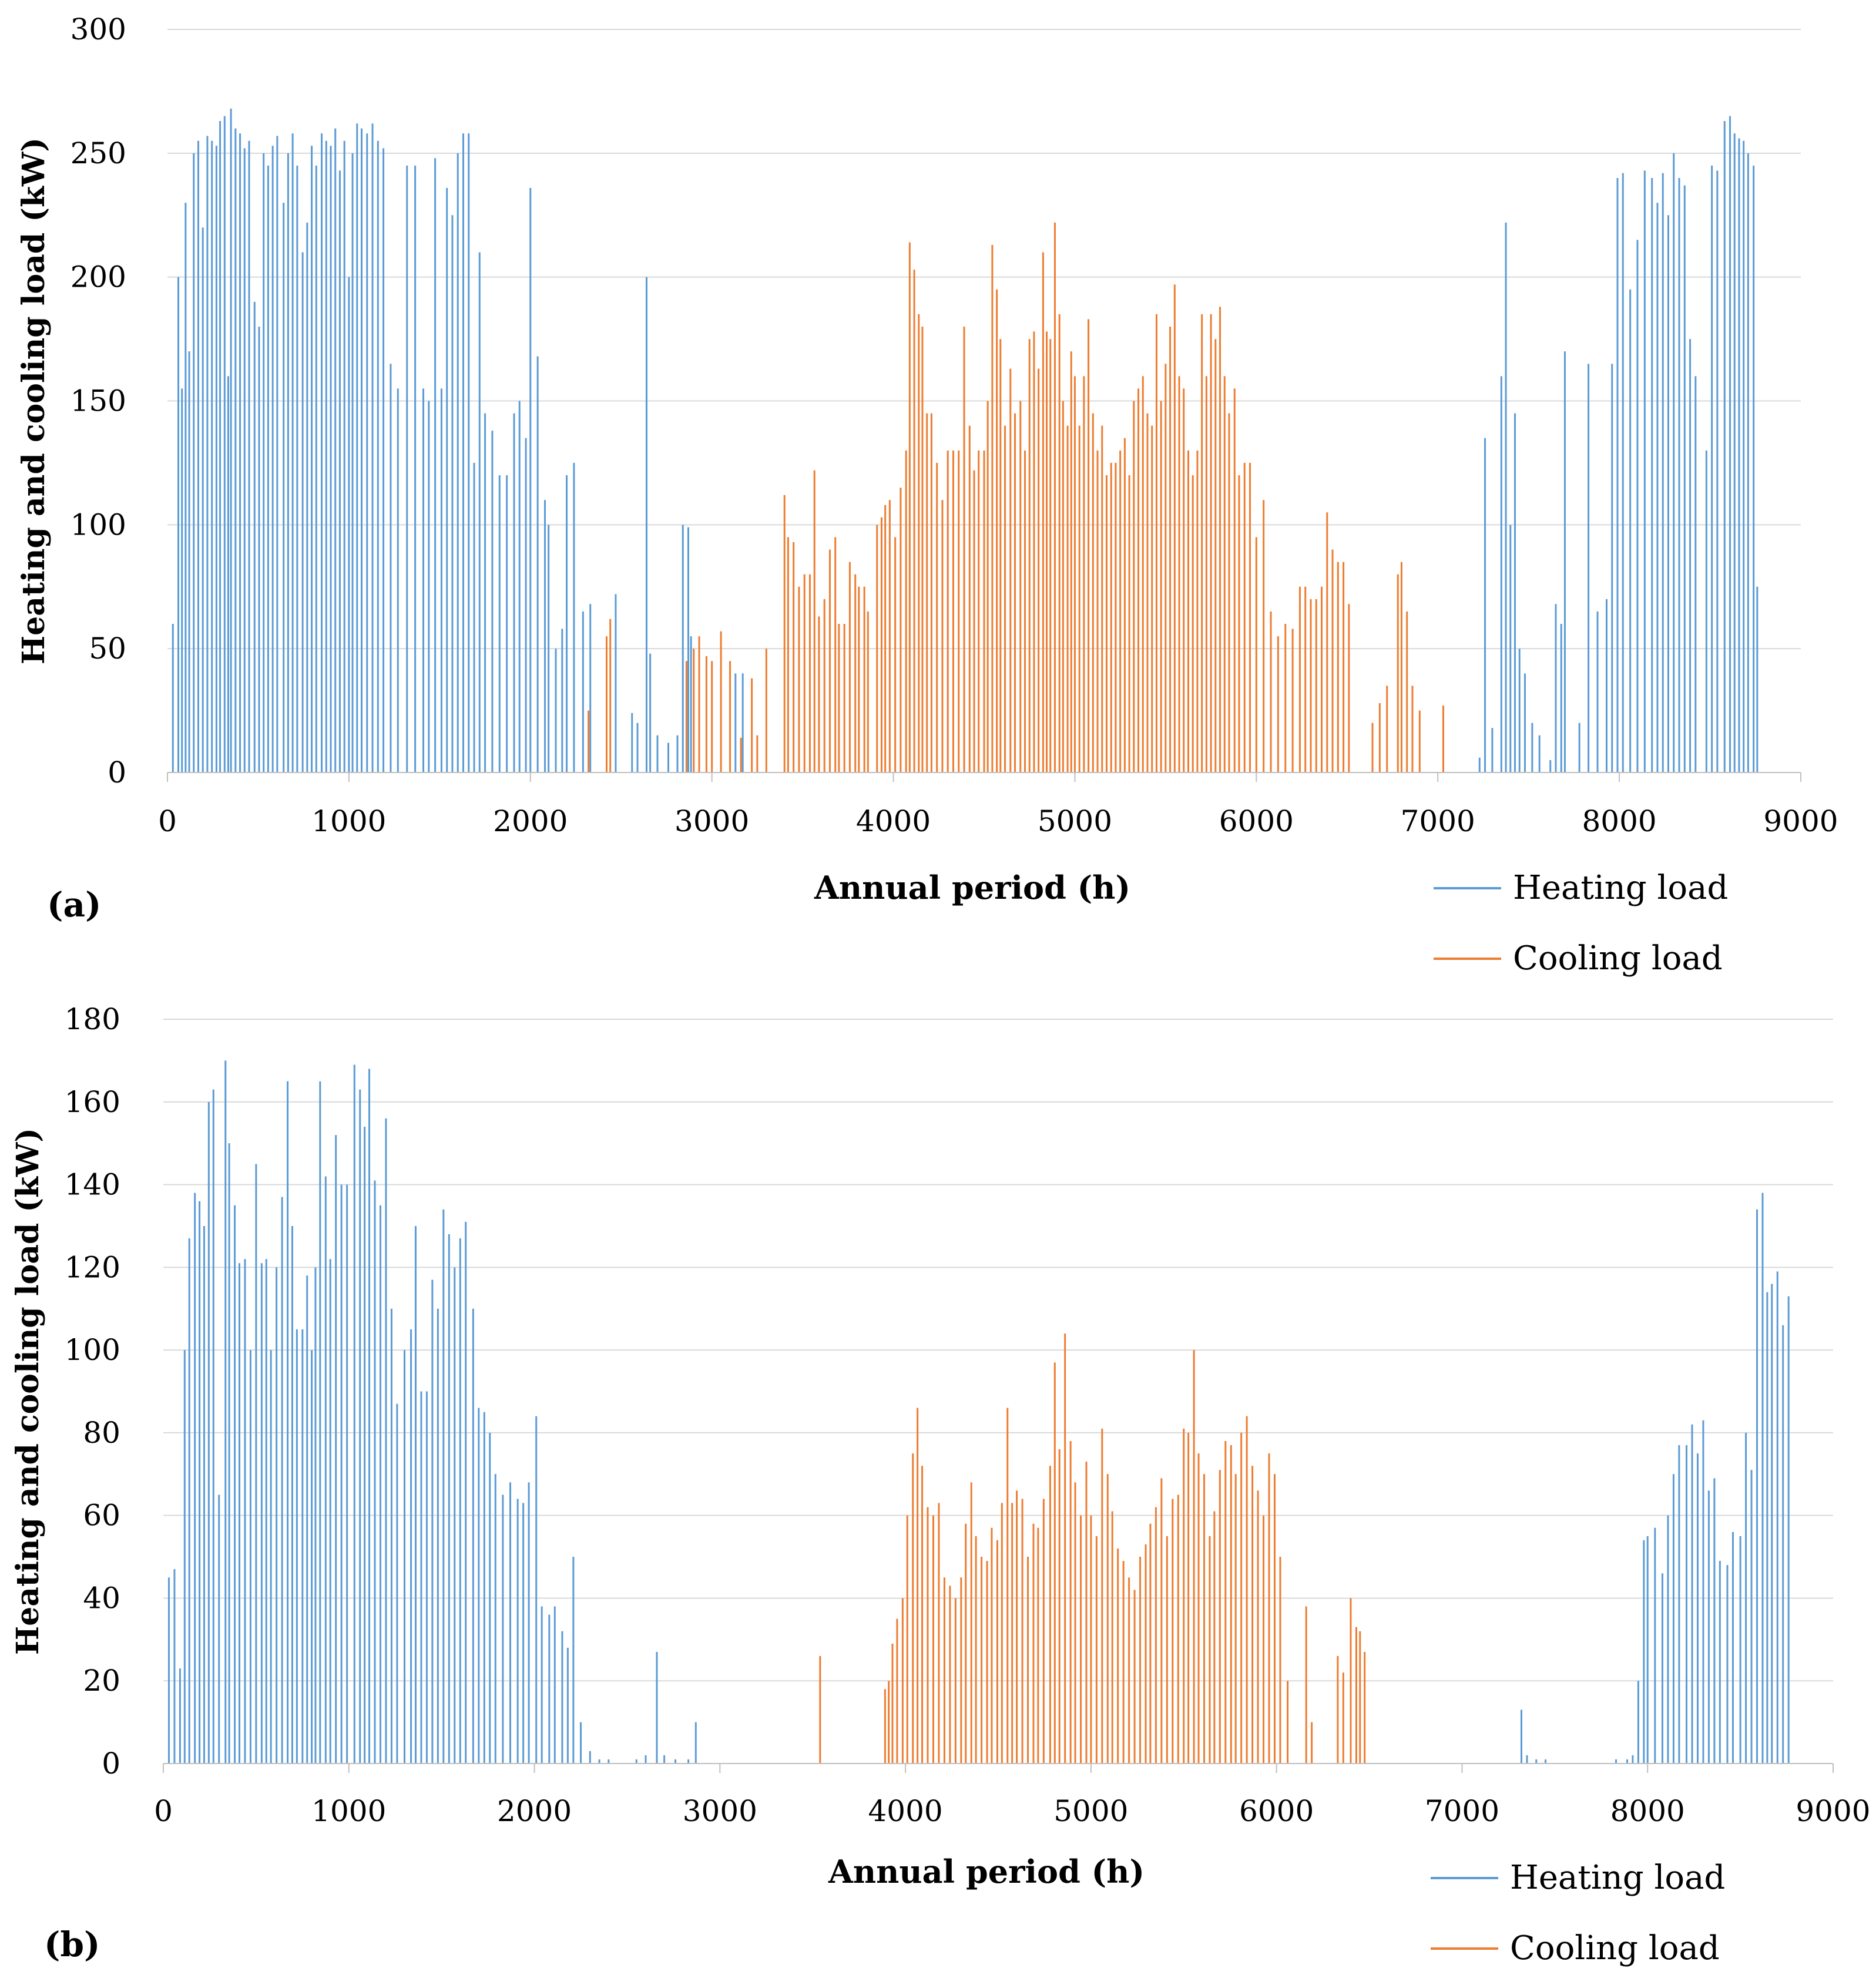 This screenshot has width=1876, height=1985. Describe the element at coordinates (98, 277) in the screenshot. I see `y-tick-label: 200` at that location.